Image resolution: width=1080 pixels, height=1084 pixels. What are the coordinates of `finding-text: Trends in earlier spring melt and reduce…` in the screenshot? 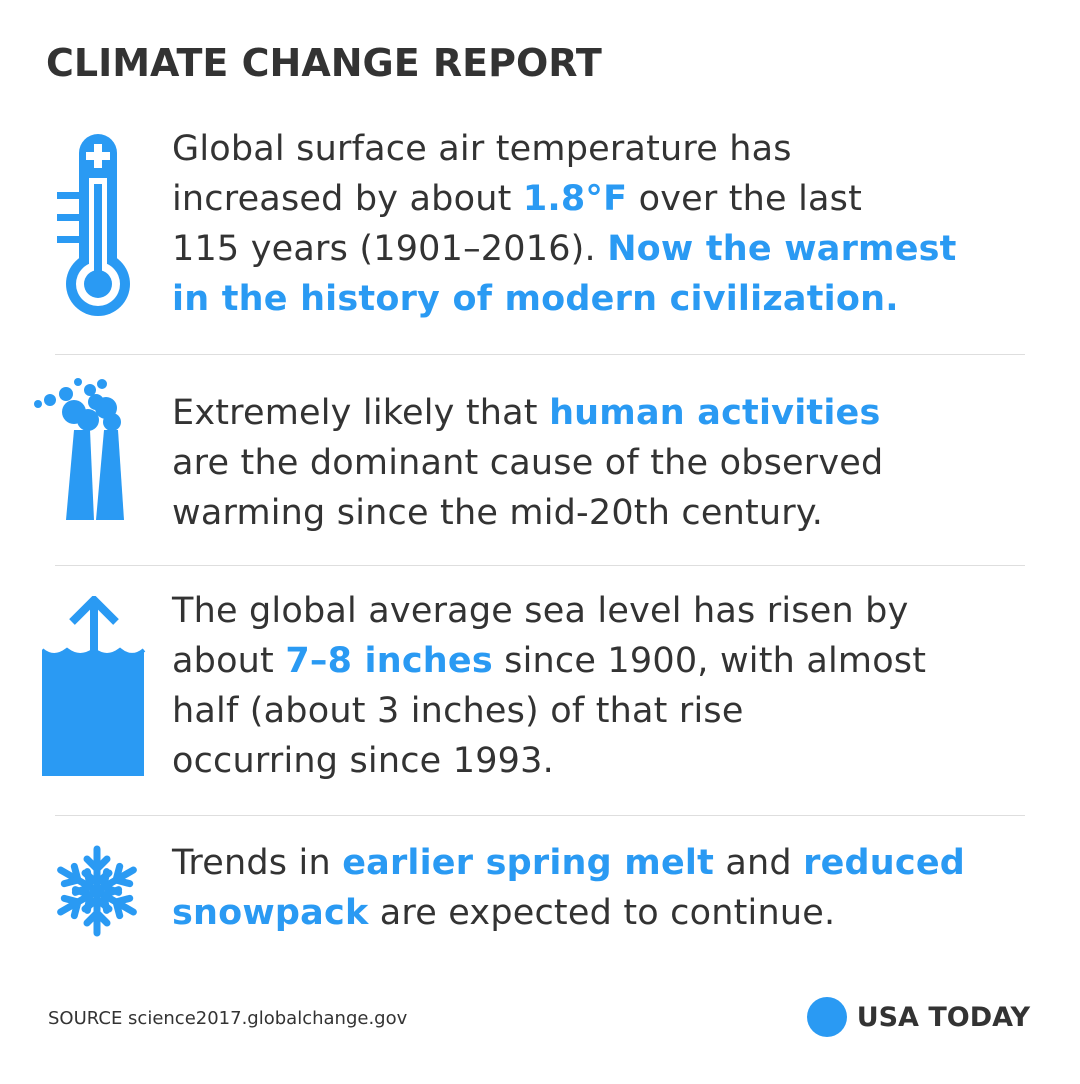 It's located at (612, 888).